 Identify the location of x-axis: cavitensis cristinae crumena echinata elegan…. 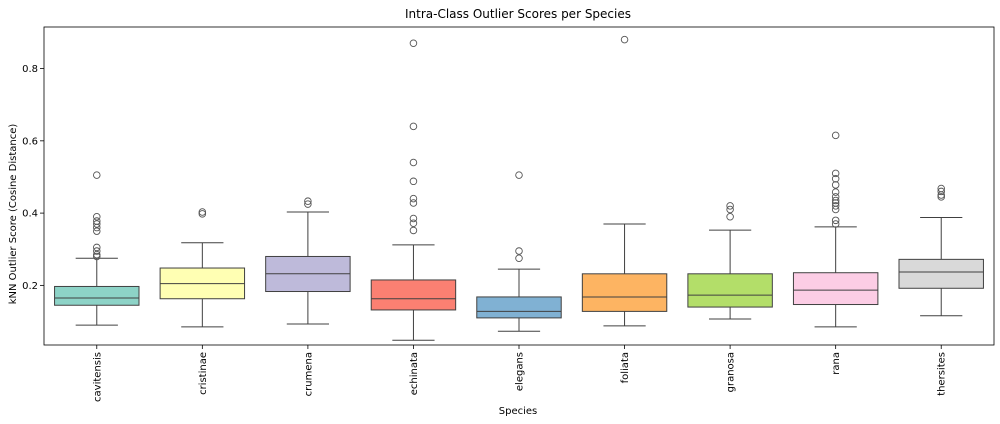
(520, 373).